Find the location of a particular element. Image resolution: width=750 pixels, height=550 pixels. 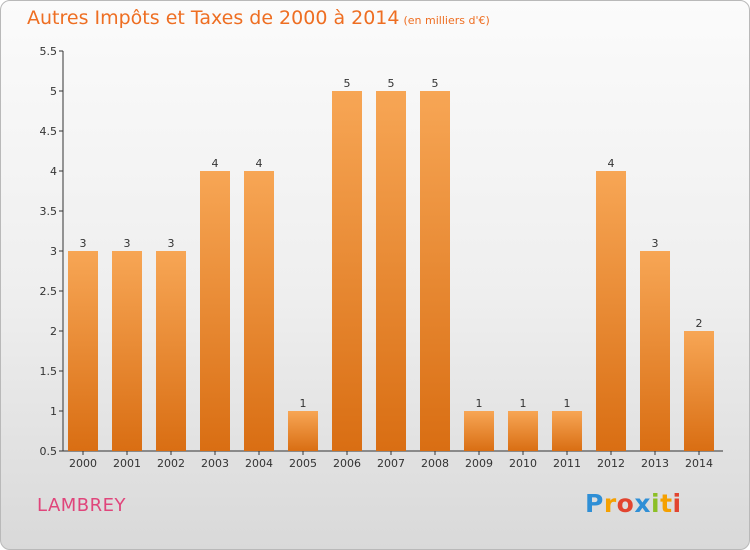

y-tick-label: 0.5 is located at coordinates (49, 451).